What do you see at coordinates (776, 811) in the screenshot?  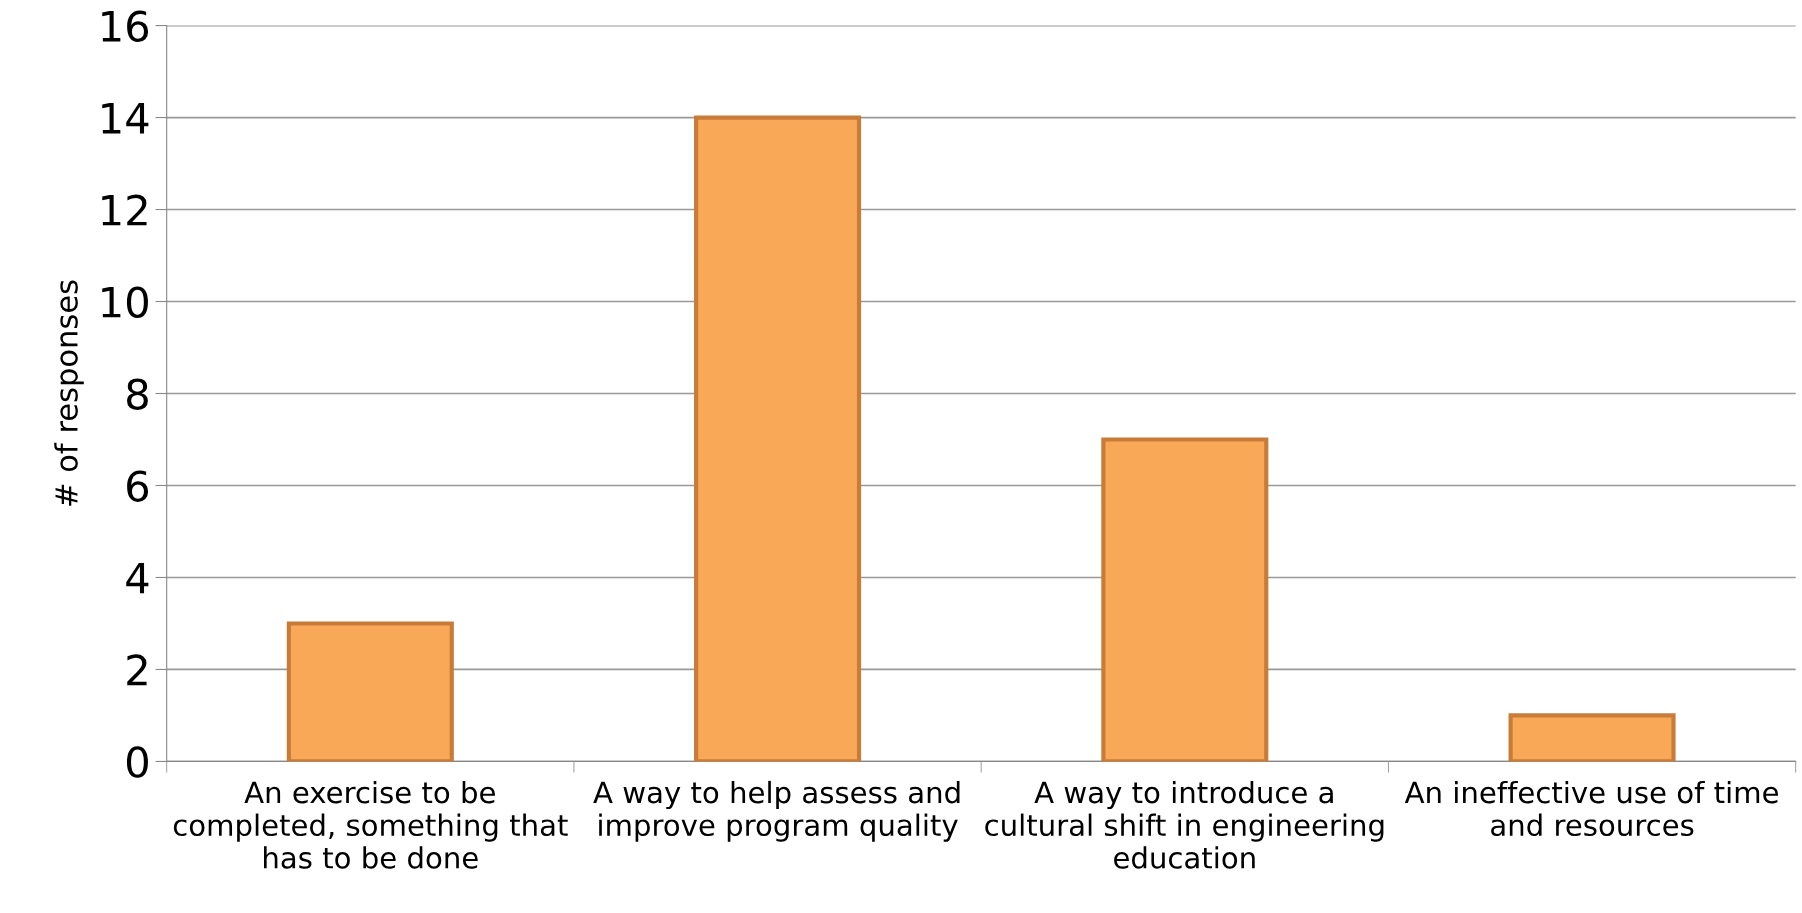 I see `x-tick-label: A way to help assess and improve program quality` at bounding box center [776, 811].